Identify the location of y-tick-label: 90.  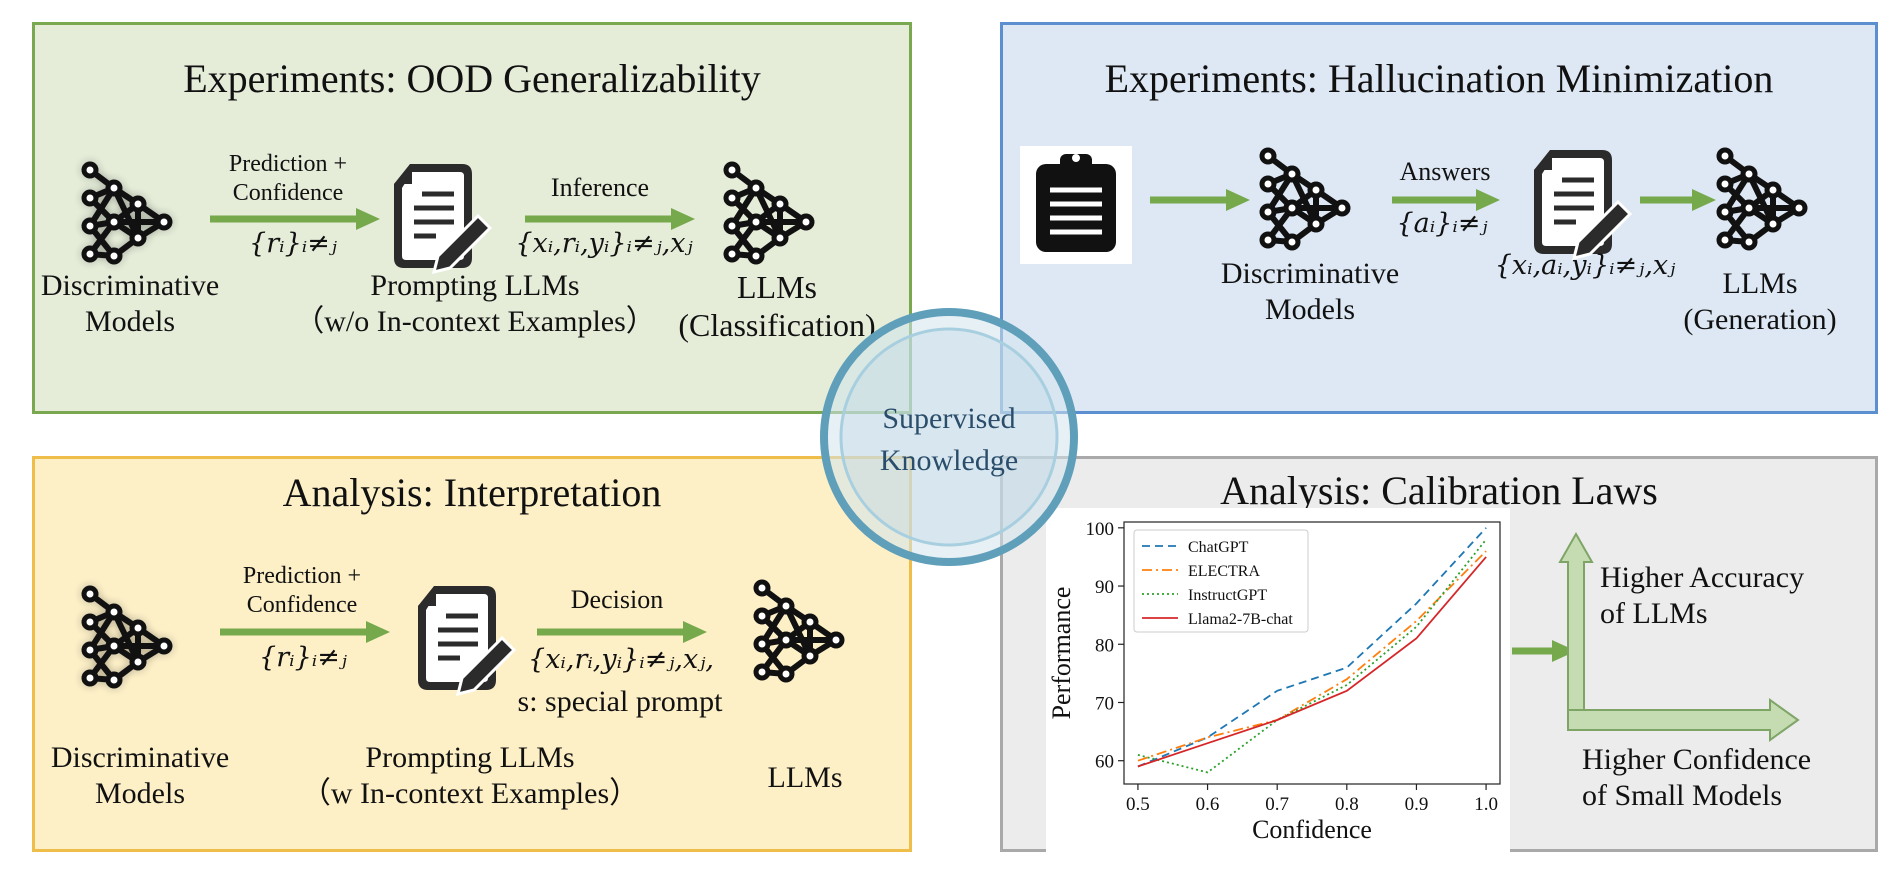
(1104, 587).